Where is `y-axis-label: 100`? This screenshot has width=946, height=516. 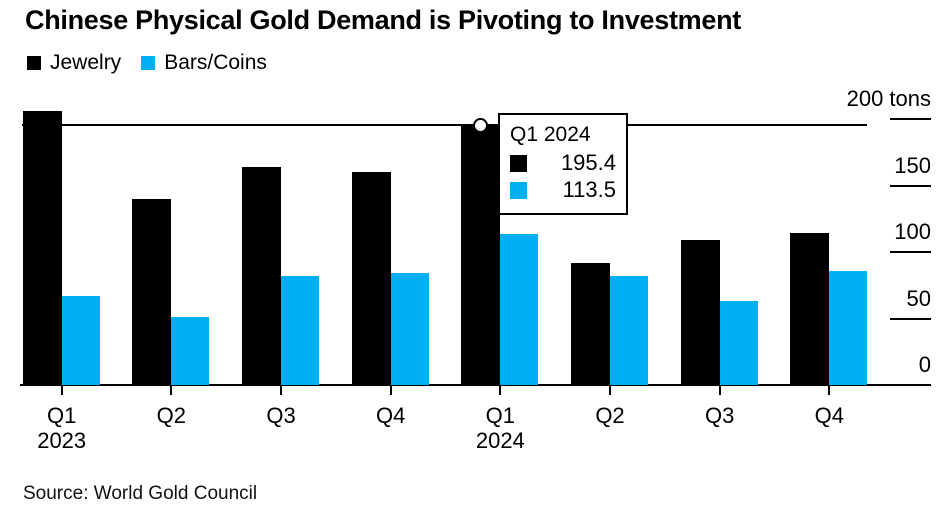 y-axis-label: 100 is located at coordinates (912, 231).